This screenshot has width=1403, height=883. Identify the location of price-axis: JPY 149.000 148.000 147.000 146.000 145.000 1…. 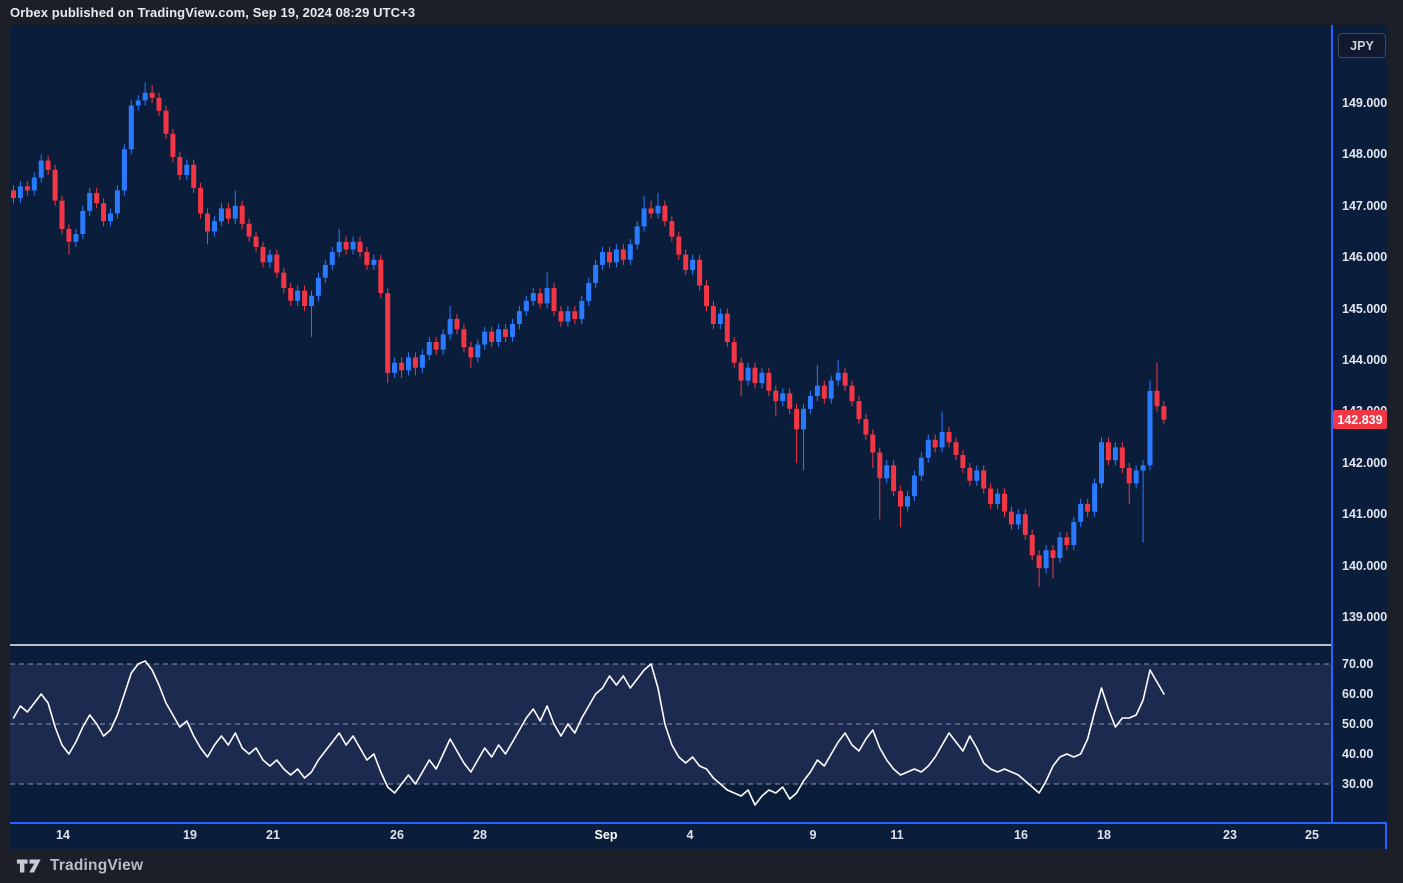
(1359, 423).